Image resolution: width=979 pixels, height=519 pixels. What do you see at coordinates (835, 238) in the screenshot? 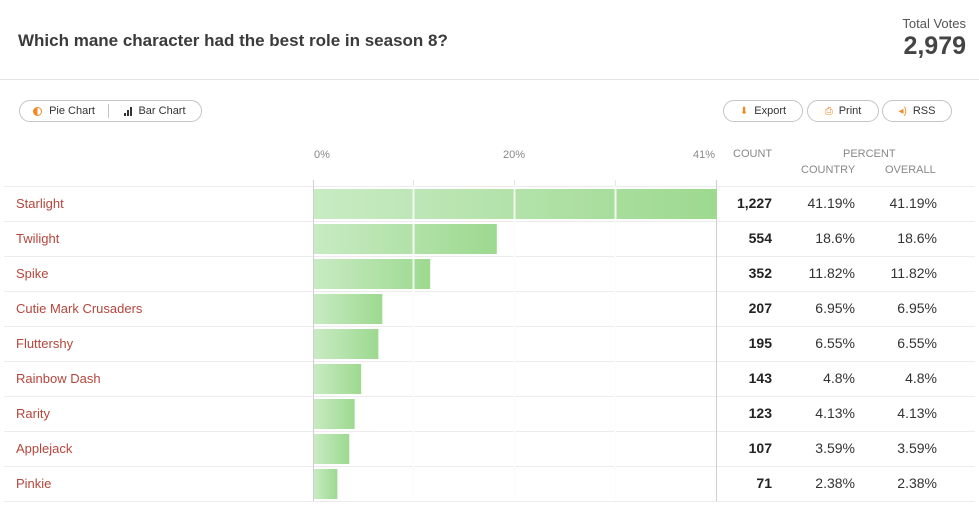
I see `percent-country: 18.6%` at bounding box center [835, 238].